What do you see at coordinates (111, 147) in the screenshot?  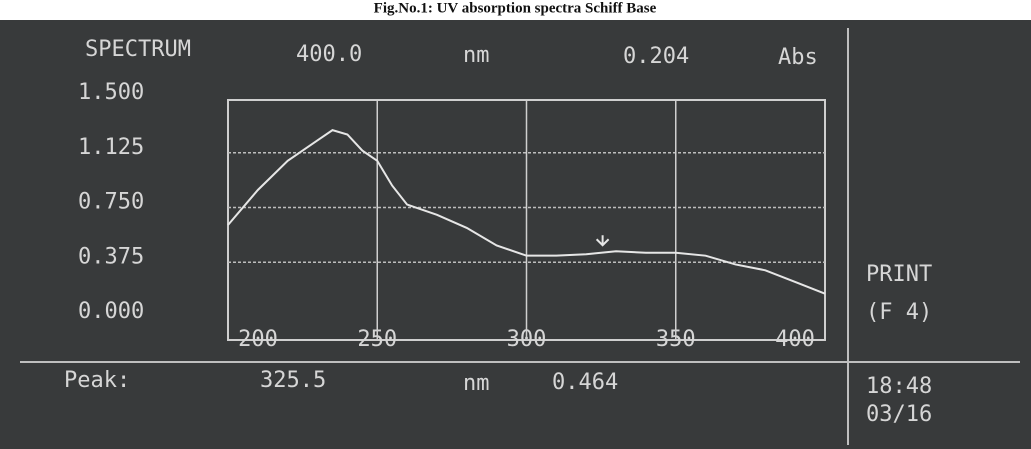 I see `y-tick-label: 1.125` at bounding box center [111, 147].